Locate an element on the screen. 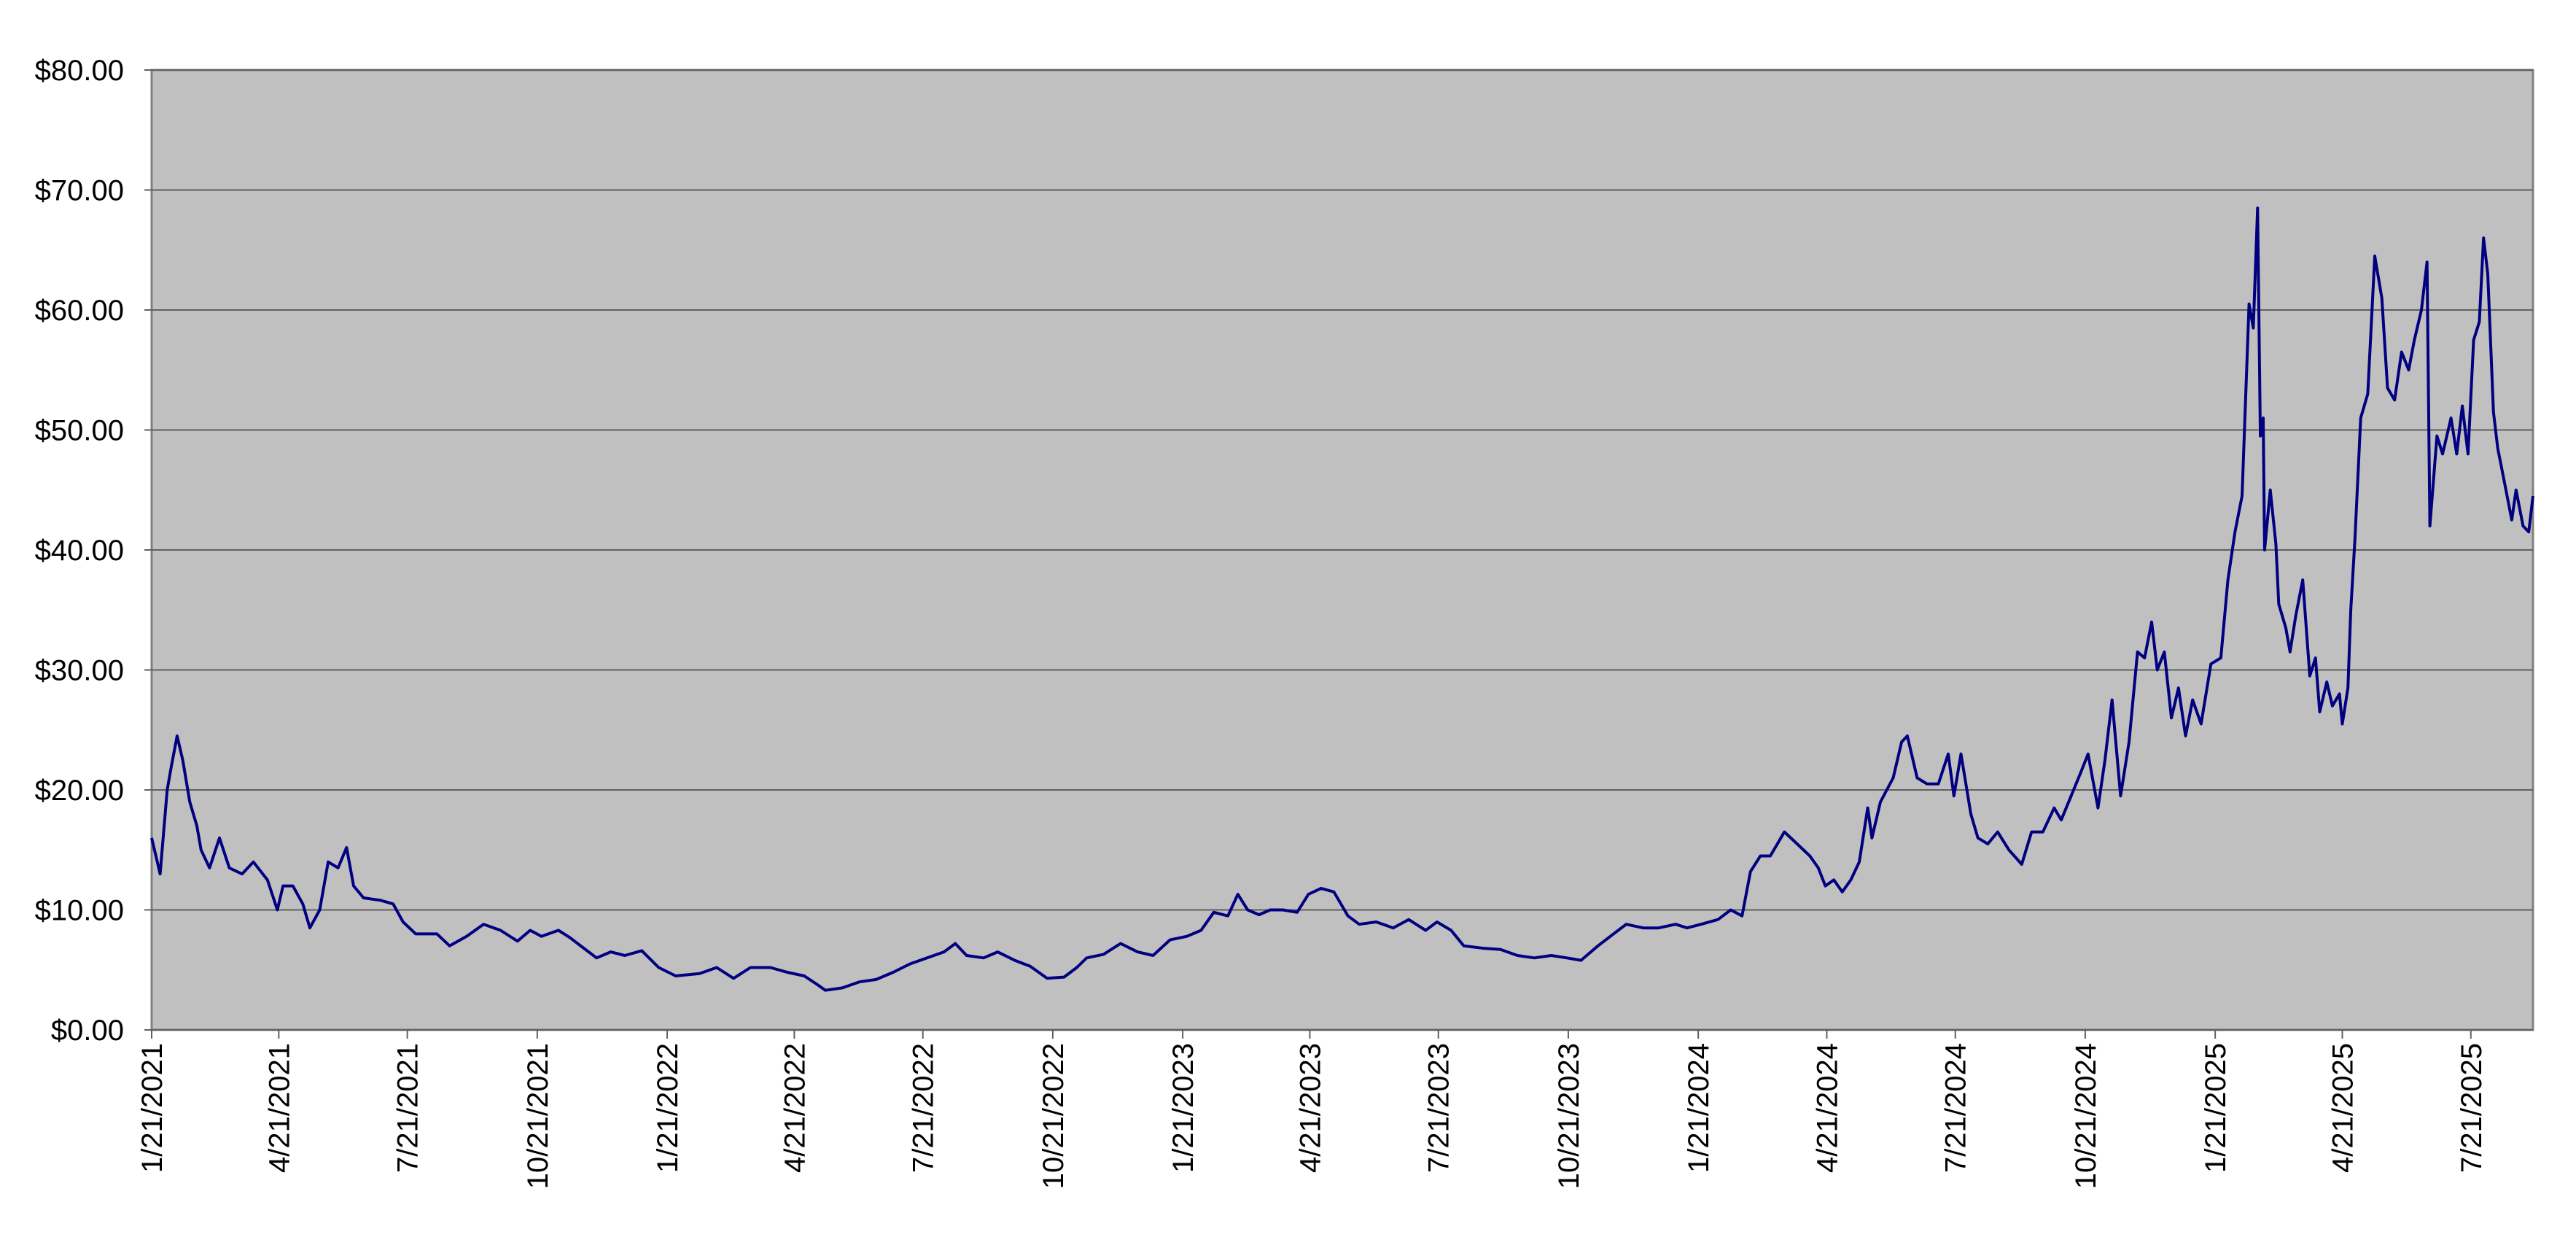  y-tick-label: $60.00 is located at coordinates (79, 311).